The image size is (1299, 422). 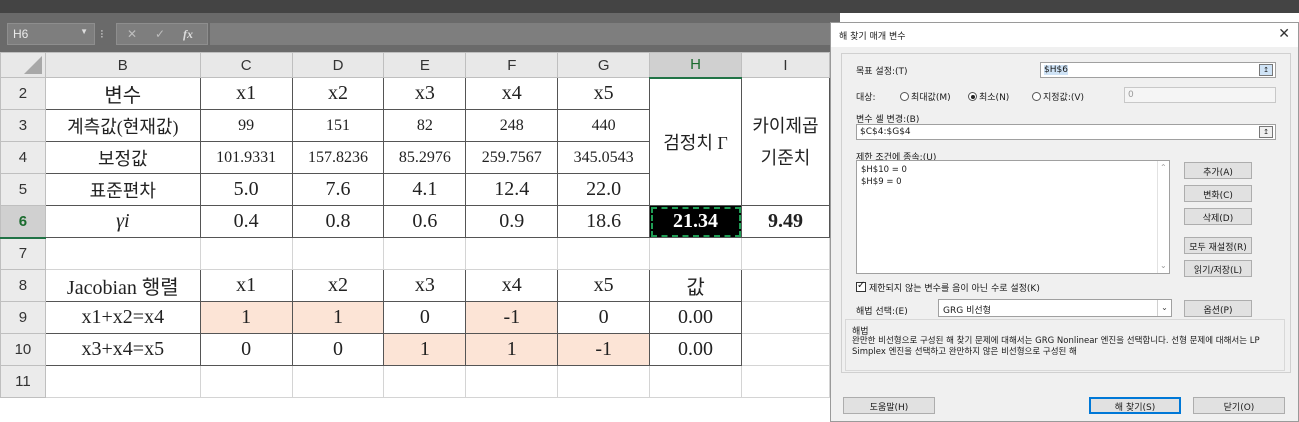 I want to click on formula-input, so click(x=525, y=34).